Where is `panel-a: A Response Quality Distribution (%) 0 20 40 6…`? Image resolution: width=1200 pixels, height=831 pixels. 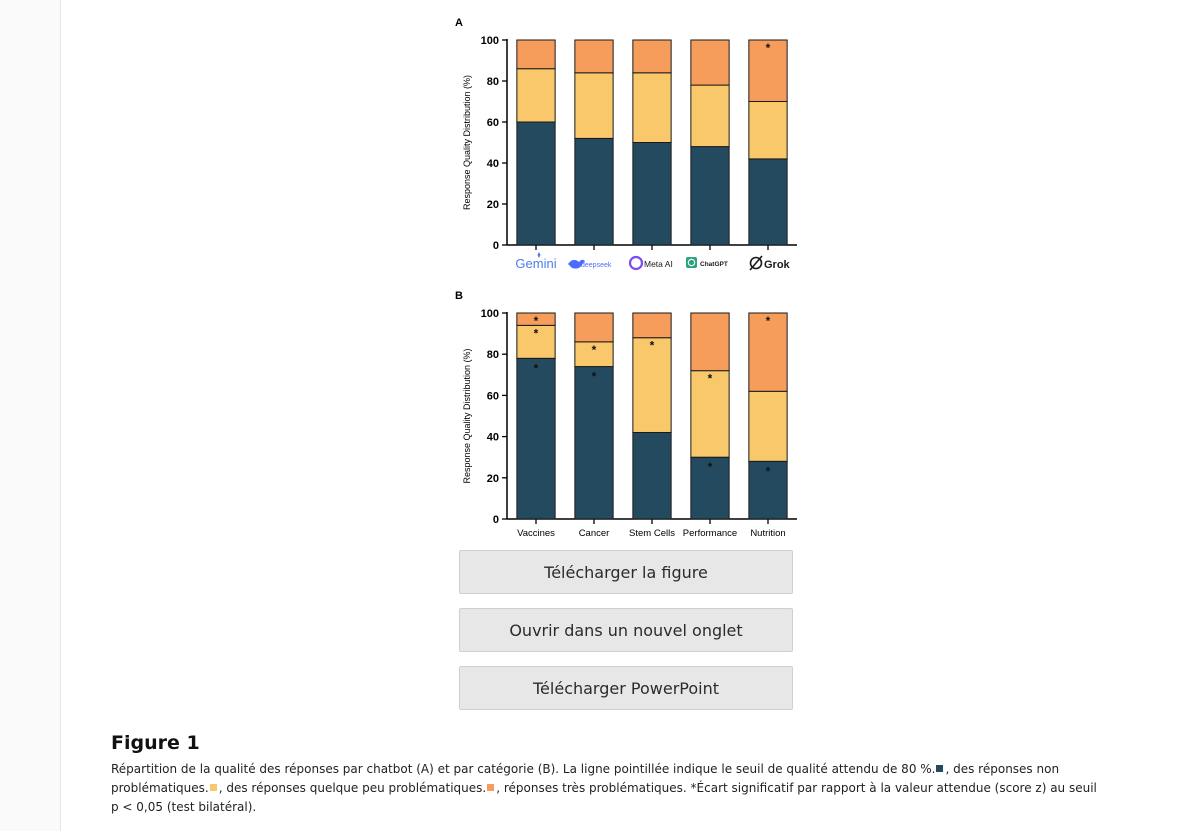 panel-a: A Response Quality Distribution (%) 0 20 40 6… is located at coordinates (626, 144).